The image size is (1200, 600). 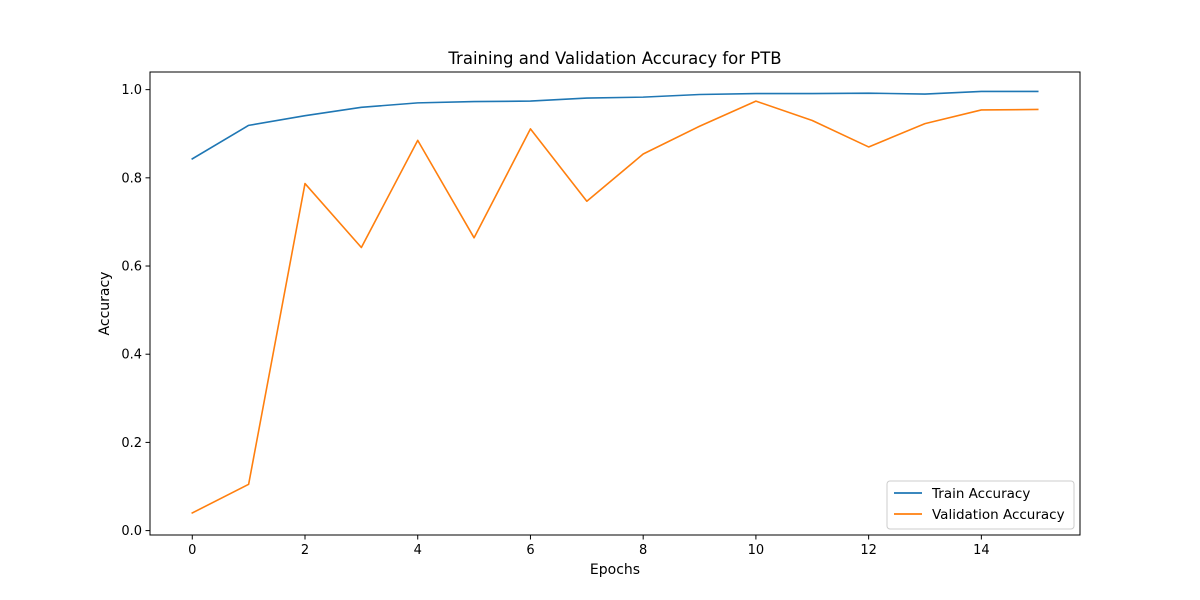 I want to click on legend: Train Accuracy Validation Accuracy, so click(x=980, y=505).